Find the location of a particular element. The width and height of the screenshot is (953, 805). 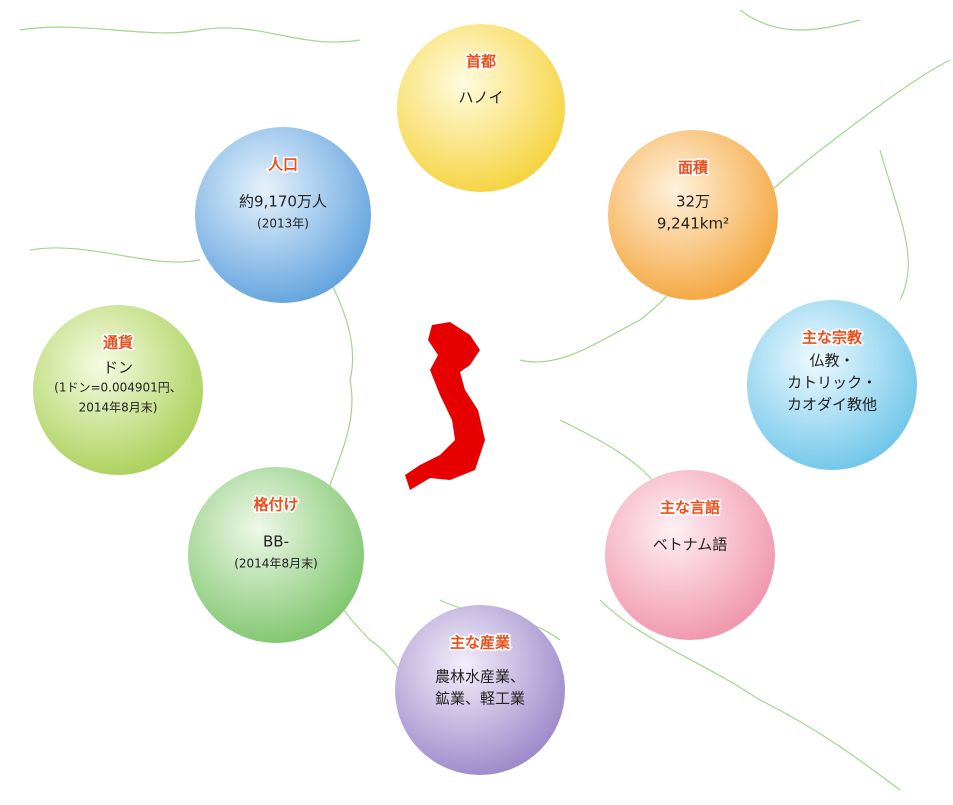

circle-title: 格付け is located at coordinates (275, 505).